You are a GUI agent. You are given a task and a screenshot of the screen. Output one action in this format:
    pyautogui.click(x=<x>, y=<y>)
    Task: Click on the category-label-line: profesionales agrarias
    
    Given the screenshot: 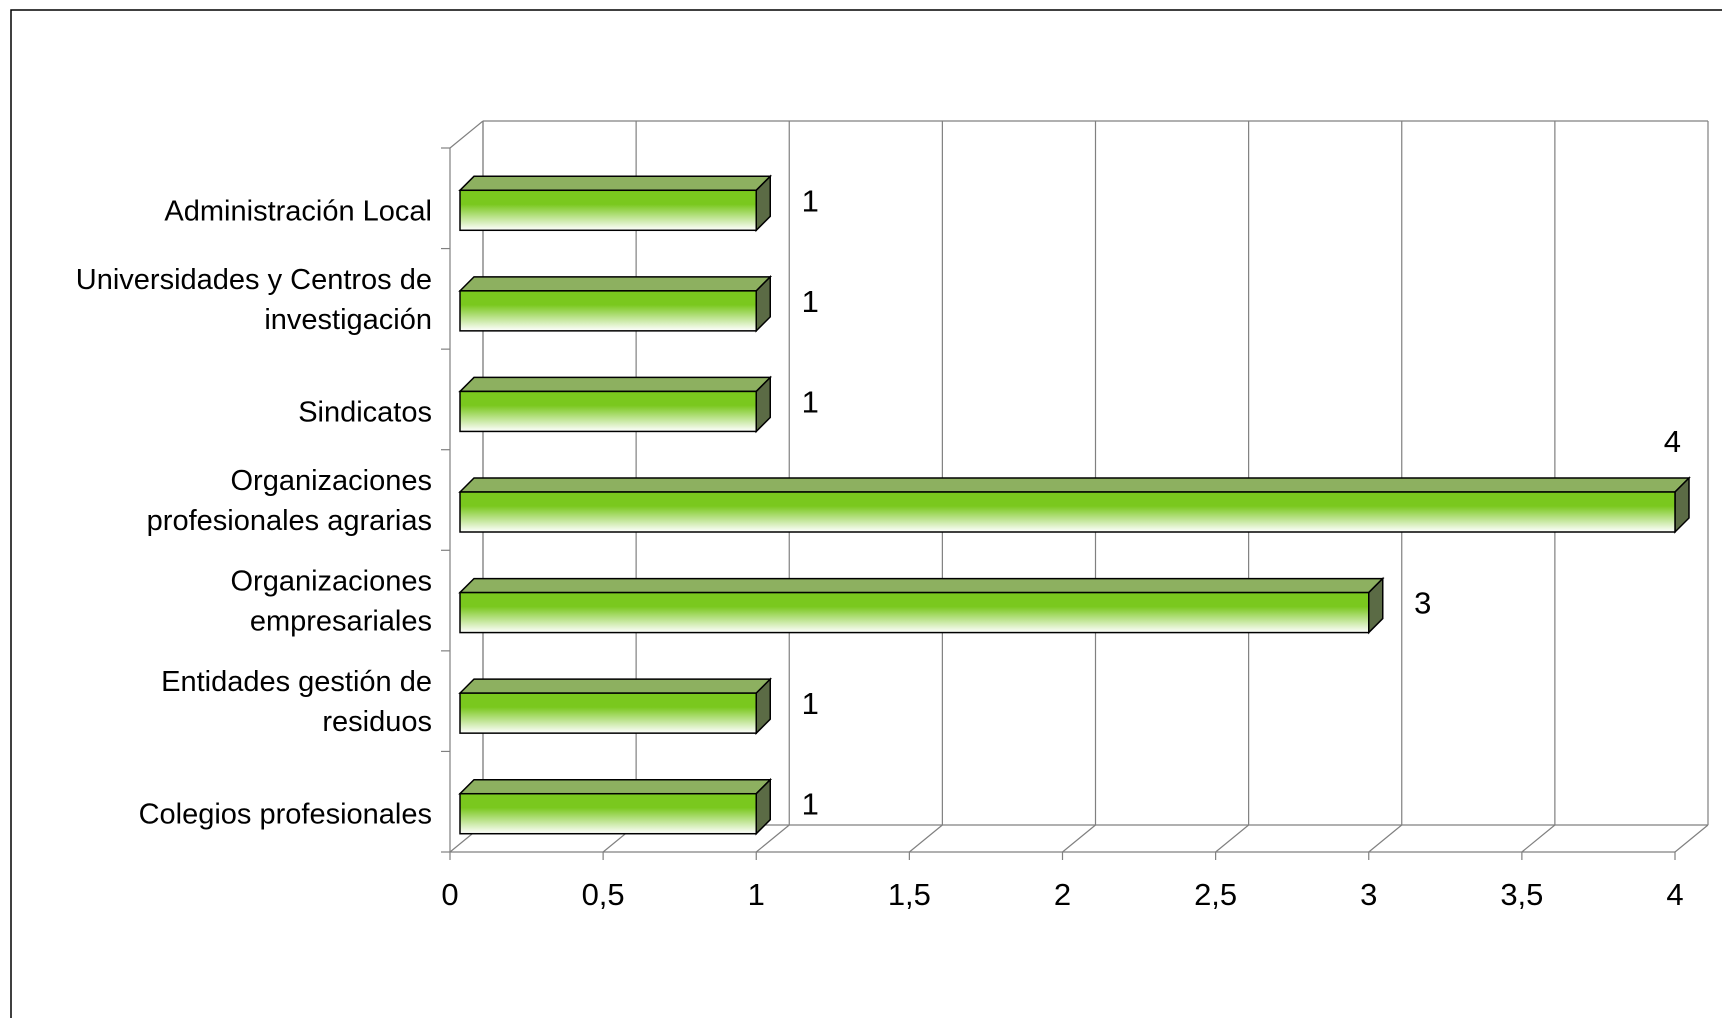 What is the action you would take?
    pyautogui.click(x=289, y=521)
    